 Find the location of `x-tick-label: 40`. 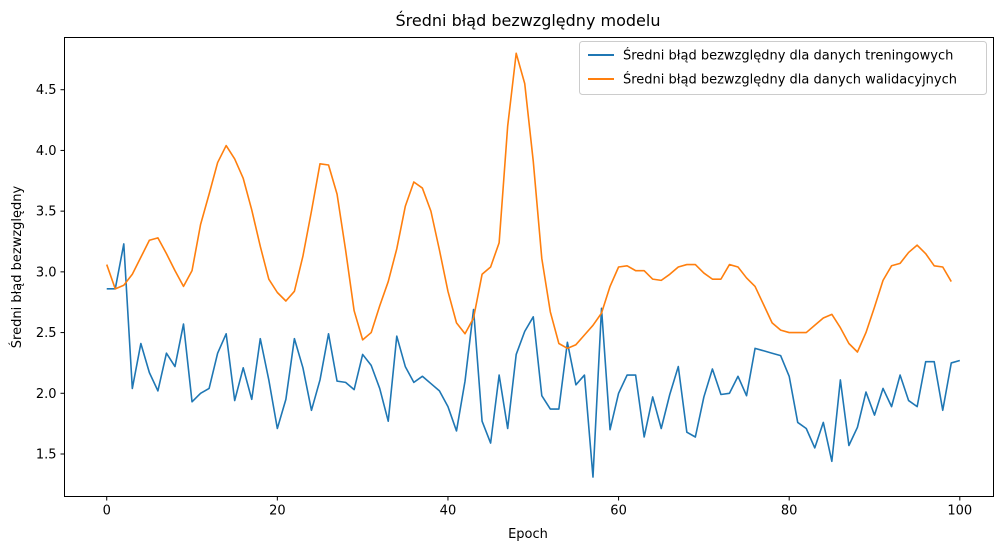

x-tick-label: 40 is located at coordinates (448, 511).